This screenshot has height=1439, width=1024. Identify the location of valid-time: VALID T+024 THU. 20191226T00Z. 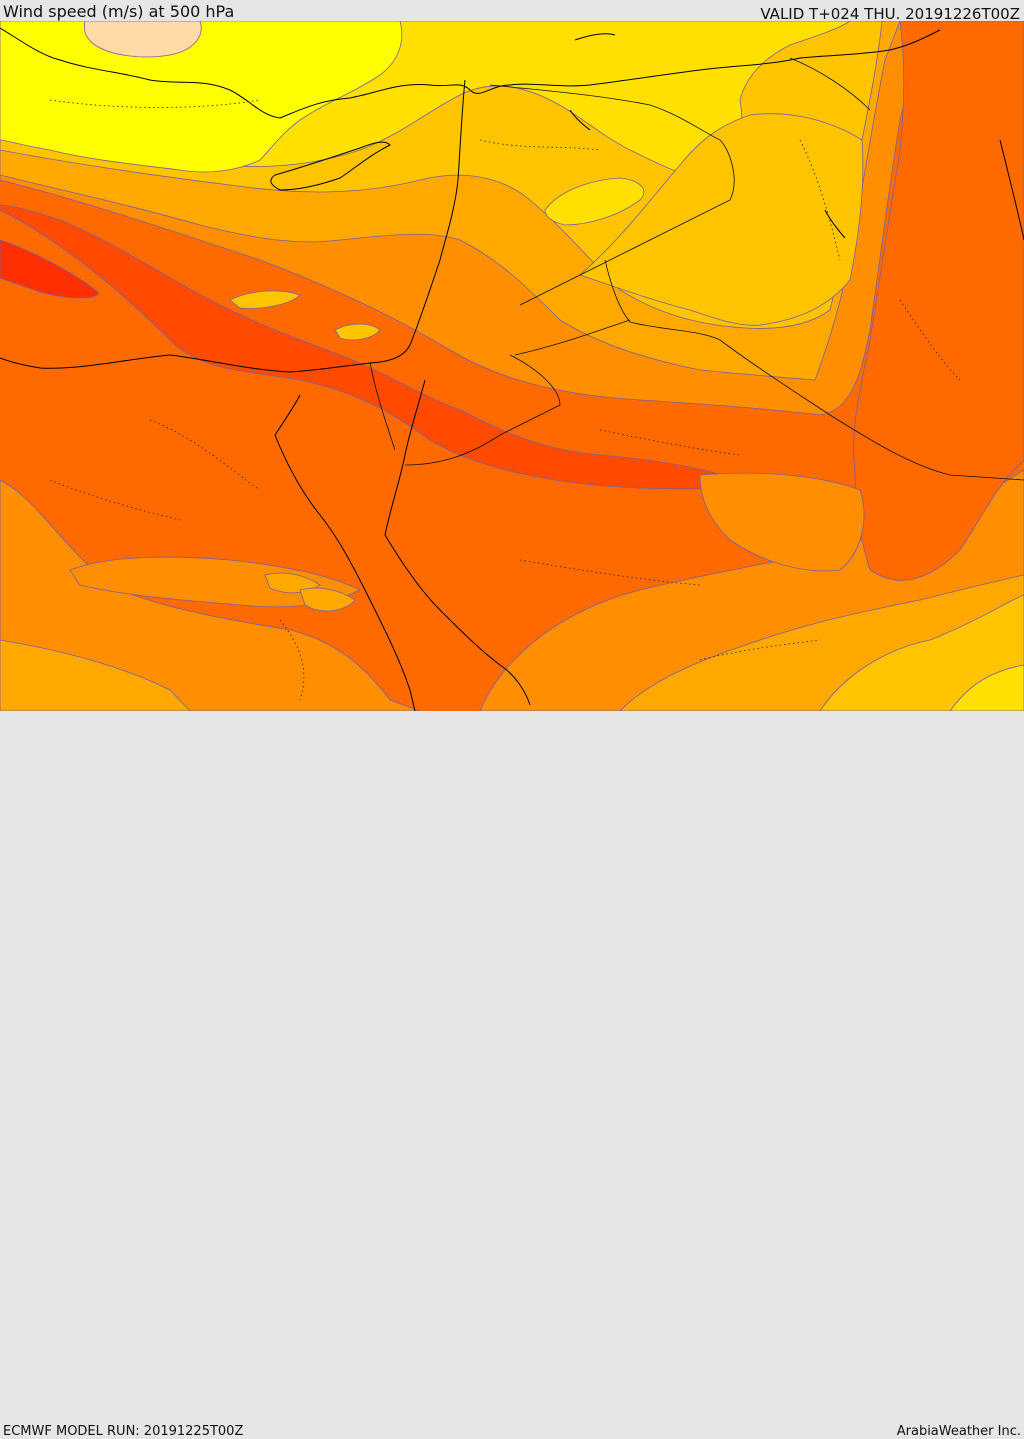
(890, 14).